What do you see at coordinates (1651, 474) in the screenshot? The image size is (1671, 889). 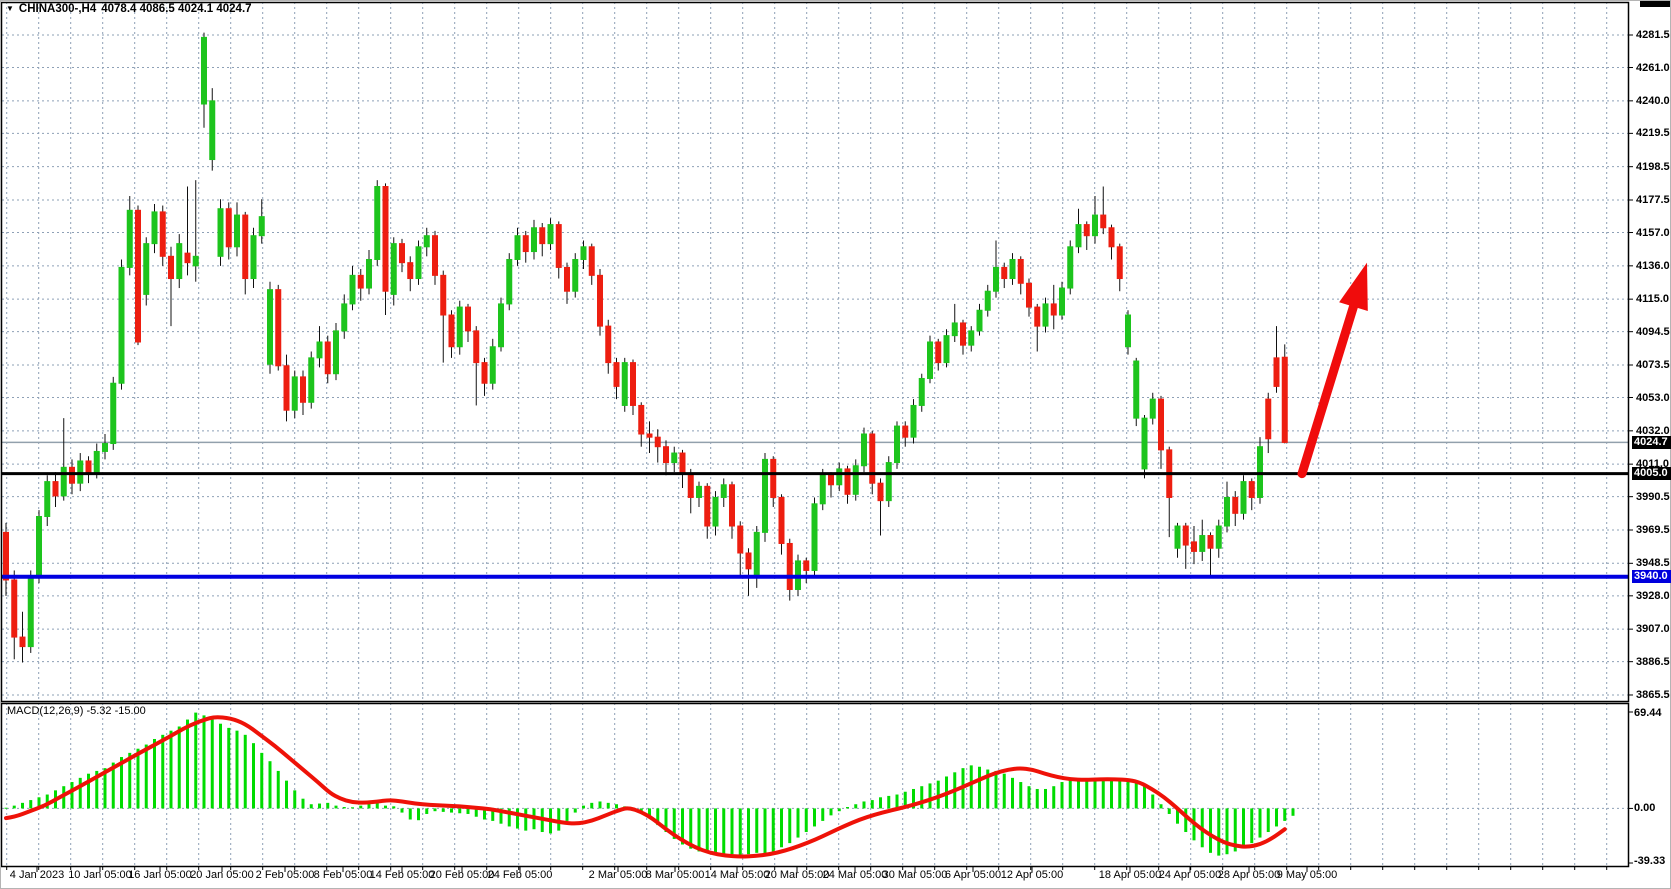 I see `support-level-tag: 4005.0` at bounding box center [1651, 474].